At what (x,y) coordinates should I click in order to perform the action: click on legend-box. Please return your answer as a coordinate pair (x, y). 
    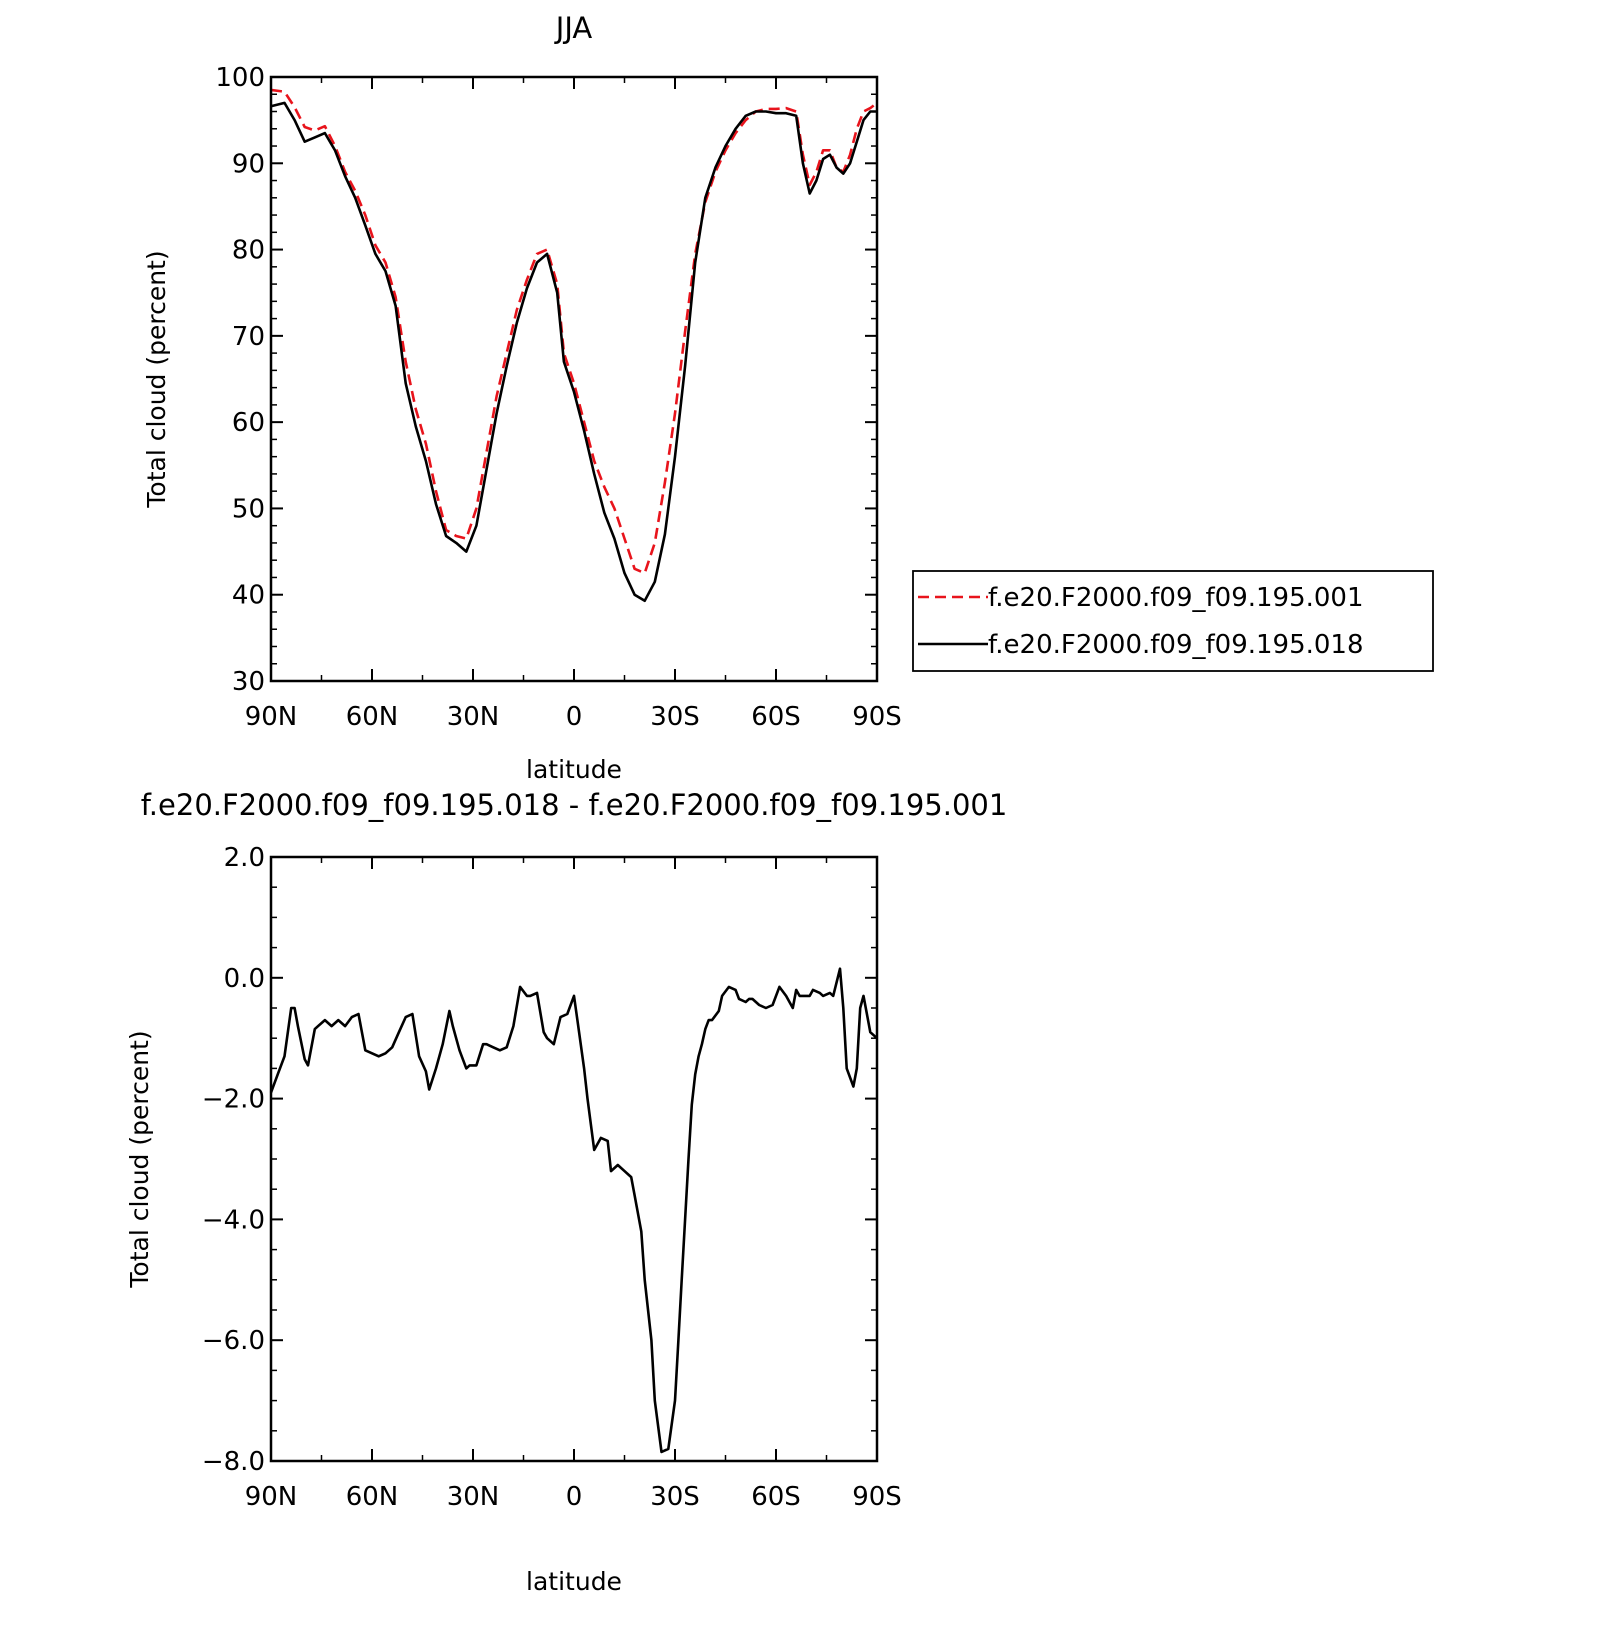
    Looking at the image, I should click on (1173, 621).